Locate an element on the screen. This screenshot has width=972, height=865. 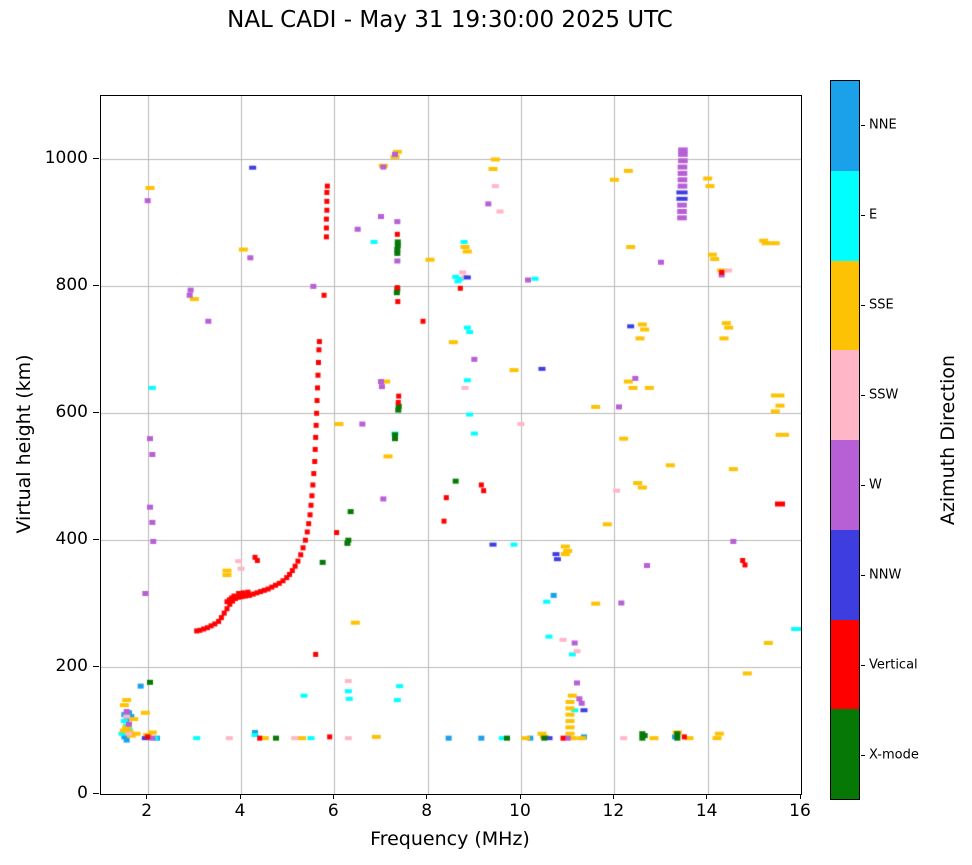
y-axis-label: Virtual height (km) is located at coordinates (24, 444).